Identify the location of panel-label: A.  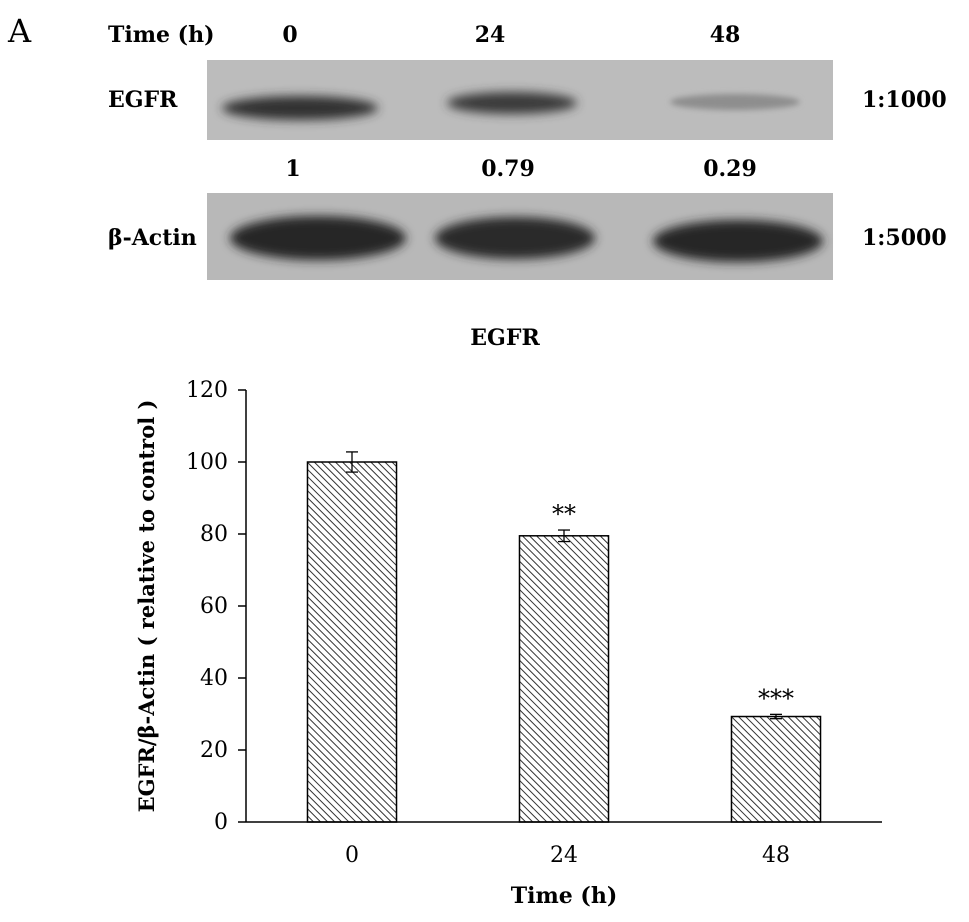
(19, 31).